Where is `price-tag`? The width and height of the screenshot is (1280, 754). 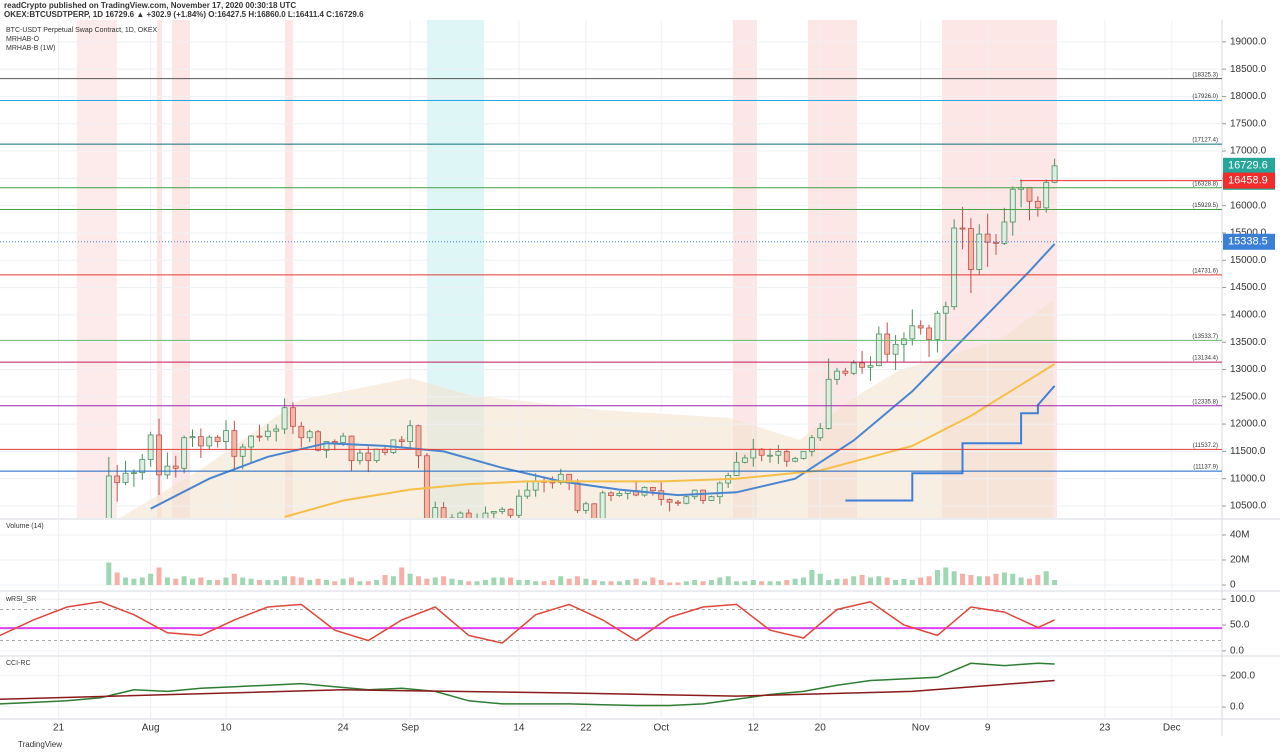
price-tag is located at coordinates (1249, 165).